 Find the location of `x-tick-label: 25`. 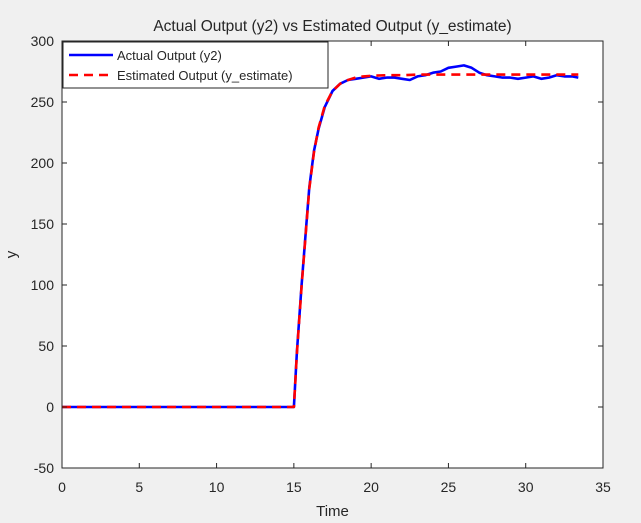

x-tick-label: 25 is located at coordinates (449, 487).